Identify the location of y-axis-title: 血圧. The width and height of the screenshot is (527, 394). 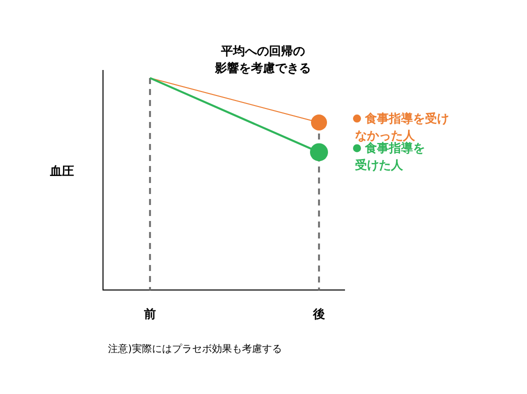
(61, 171).